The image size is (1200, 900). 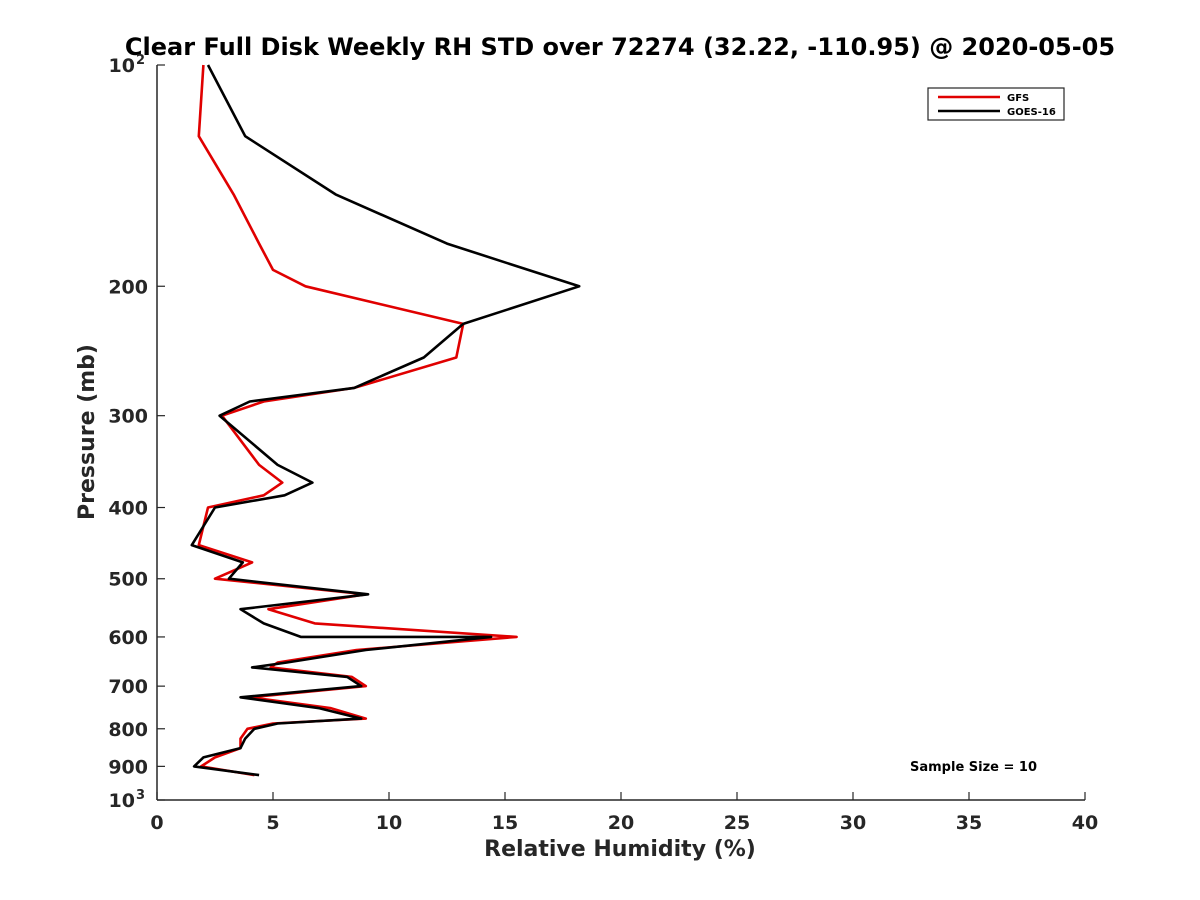 What do you see at coordinates (156, 823) in the screenshot?
I see `x-tick-label: 0` at bounding box center [156, 823].